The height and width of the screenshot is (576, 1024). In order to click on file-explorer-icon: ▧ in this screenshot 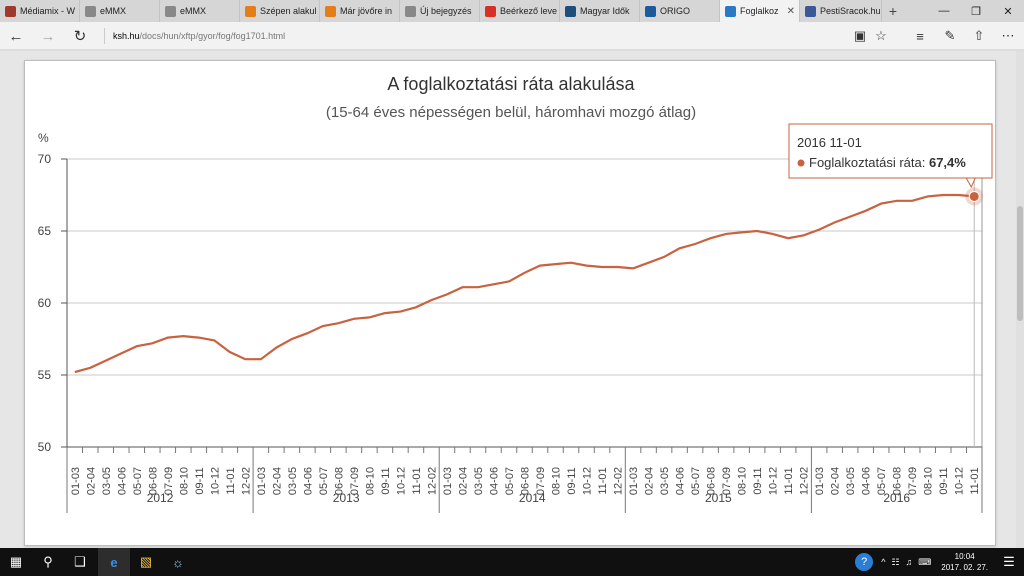, I will do `click(146, 561)`.